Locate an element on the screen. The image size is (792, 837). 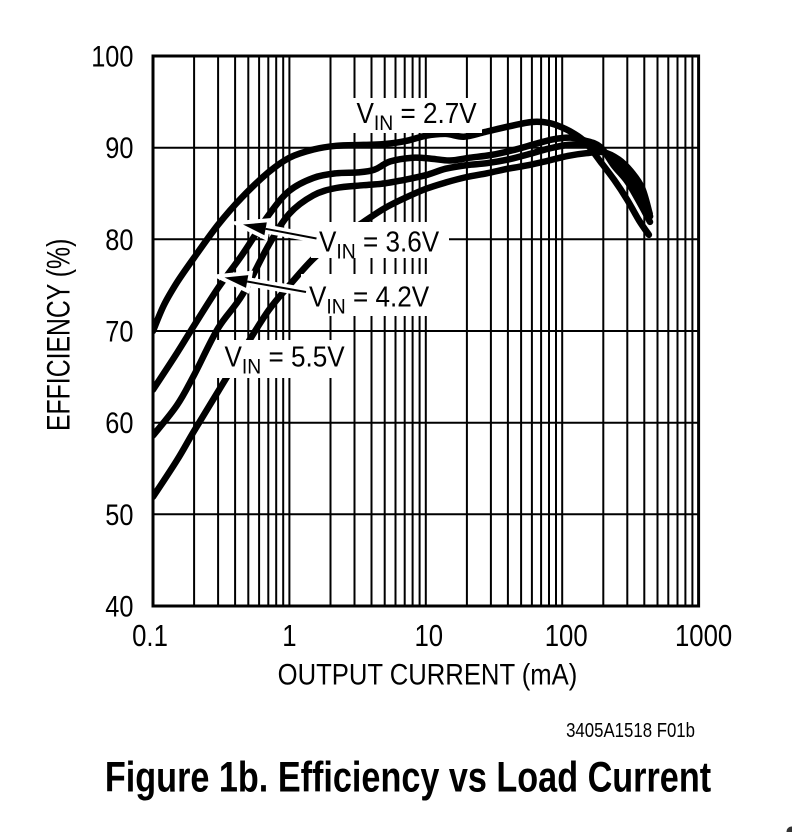
svg-text: OUTPUT CURRENT (mA) is located at coordinates (428, 674).